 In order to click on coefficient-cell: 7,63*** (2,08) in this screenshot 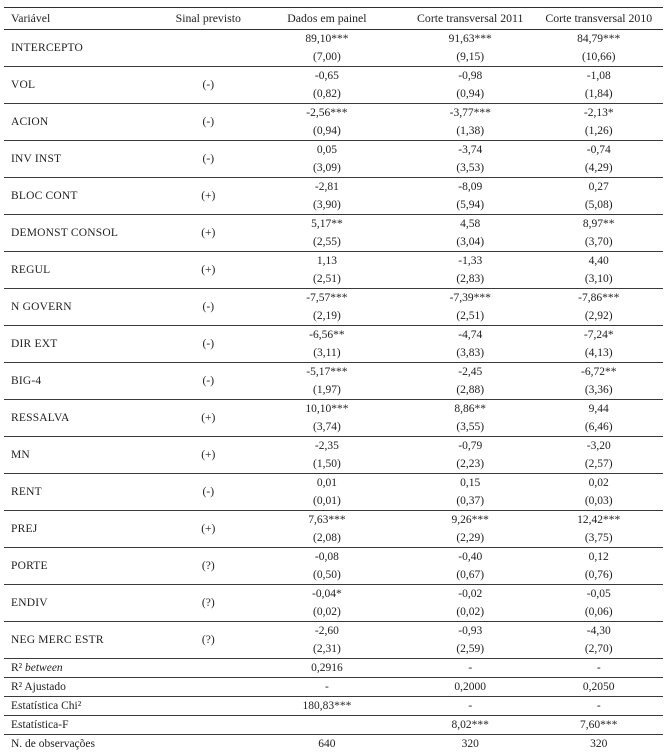, I will do `click(326, 529)`.